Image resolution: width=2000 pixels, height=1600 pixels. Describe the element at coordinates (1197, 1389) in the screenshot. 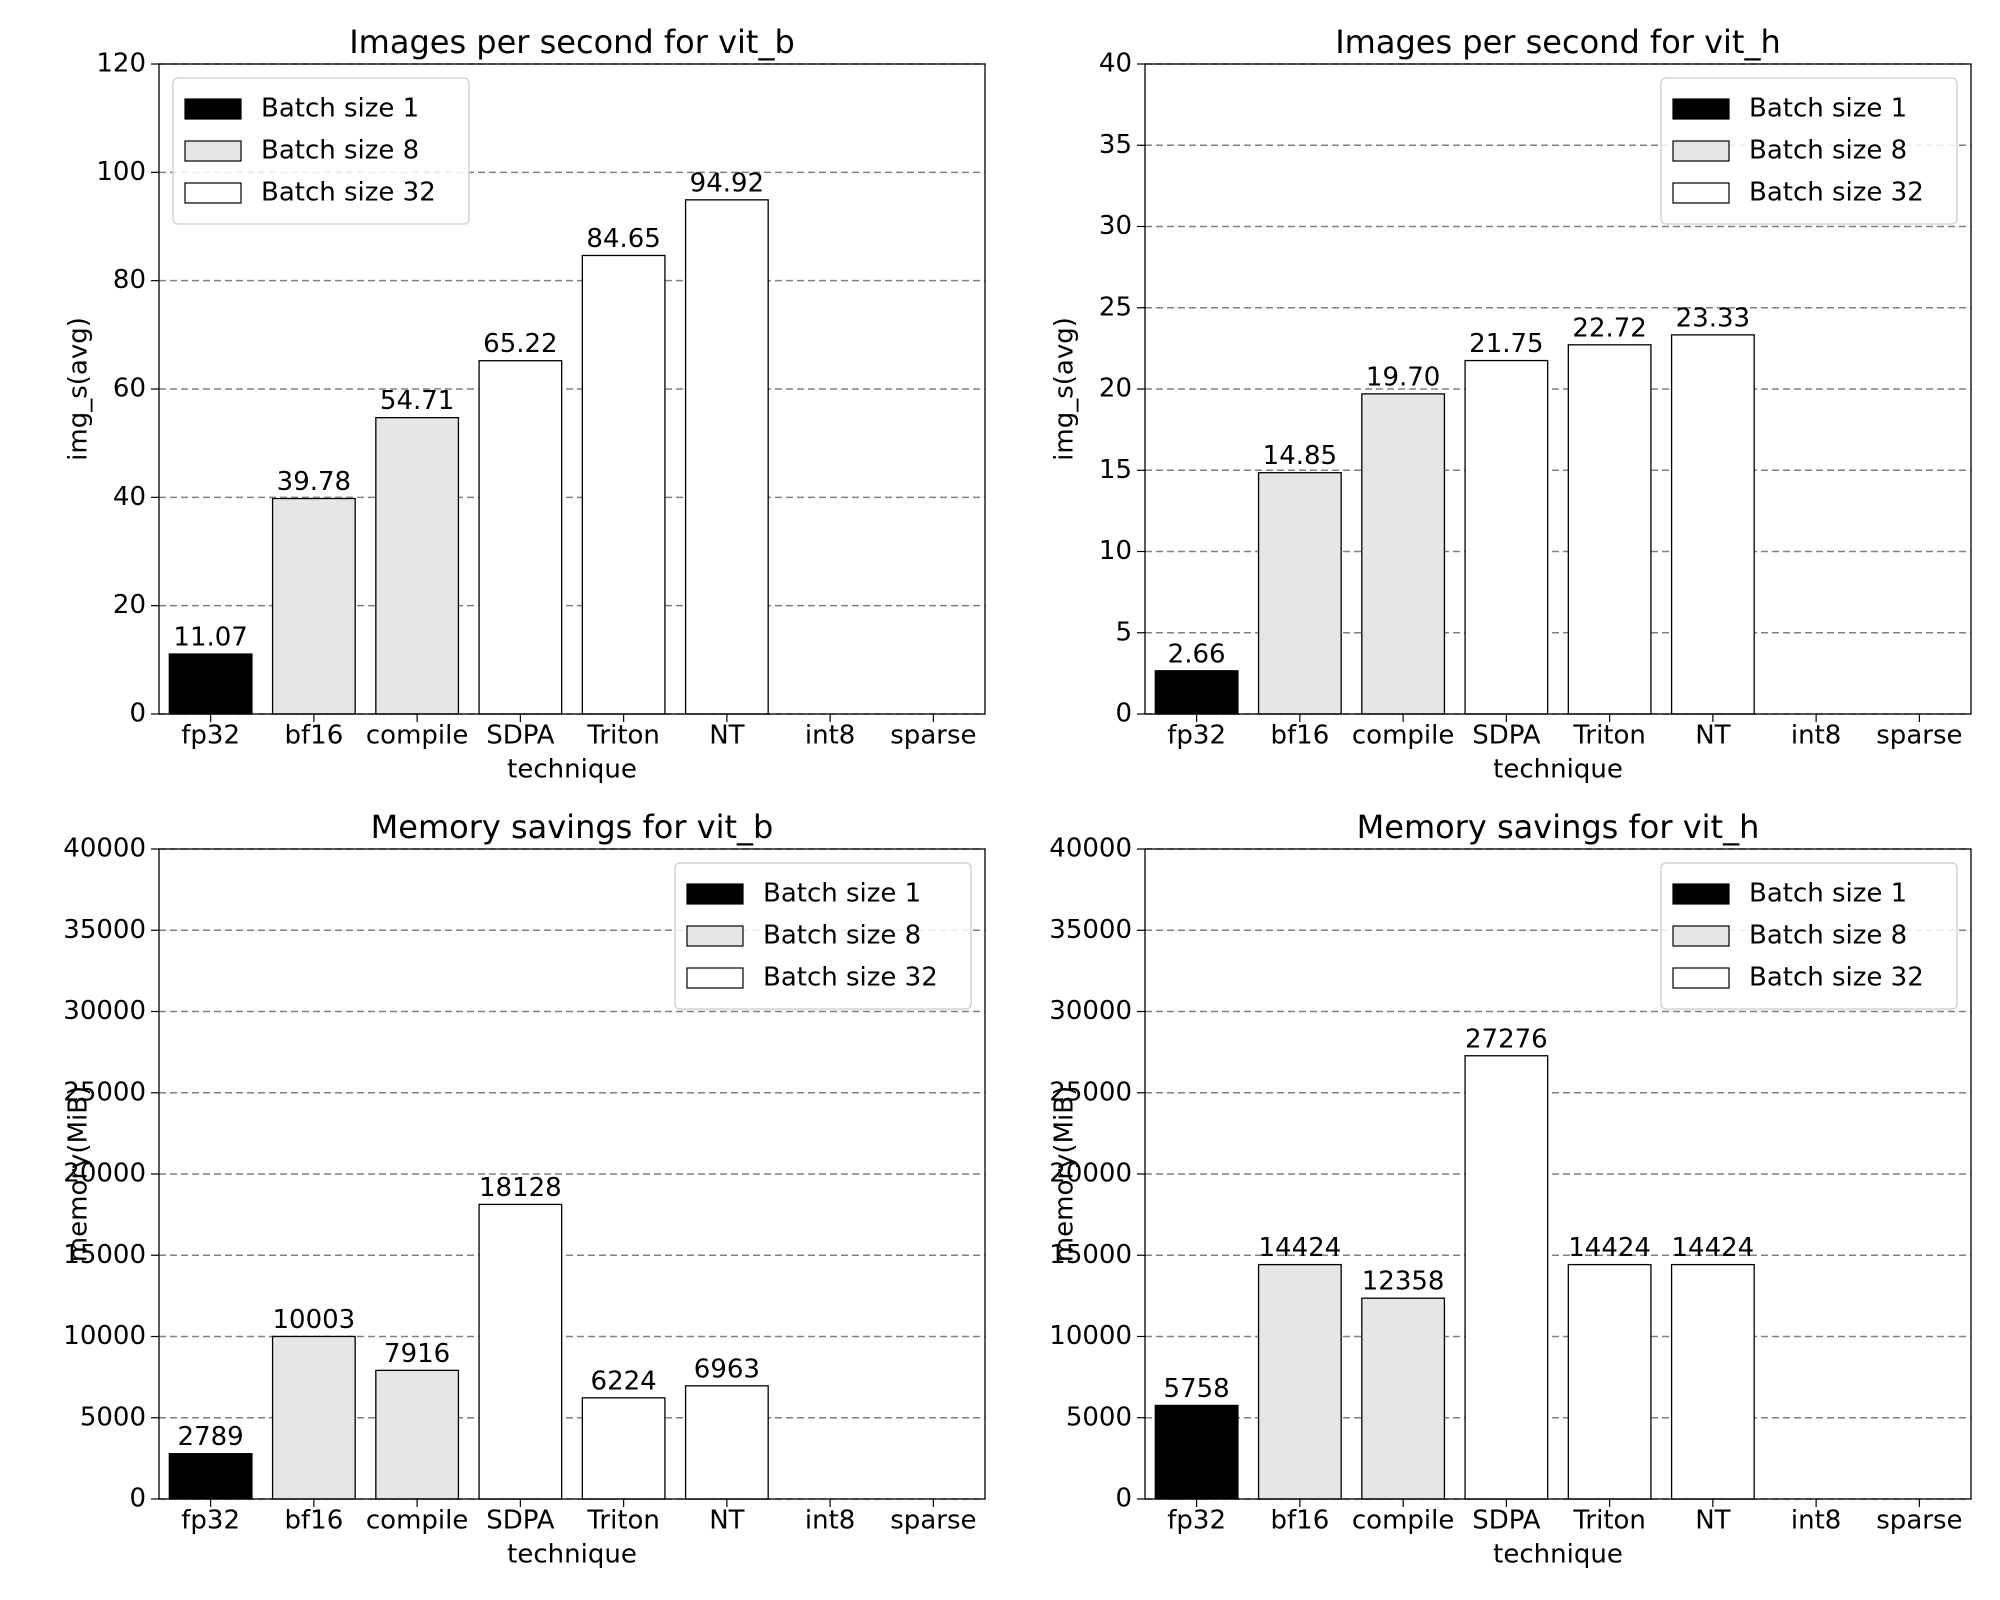

I see `value-label: 5758` at that location.